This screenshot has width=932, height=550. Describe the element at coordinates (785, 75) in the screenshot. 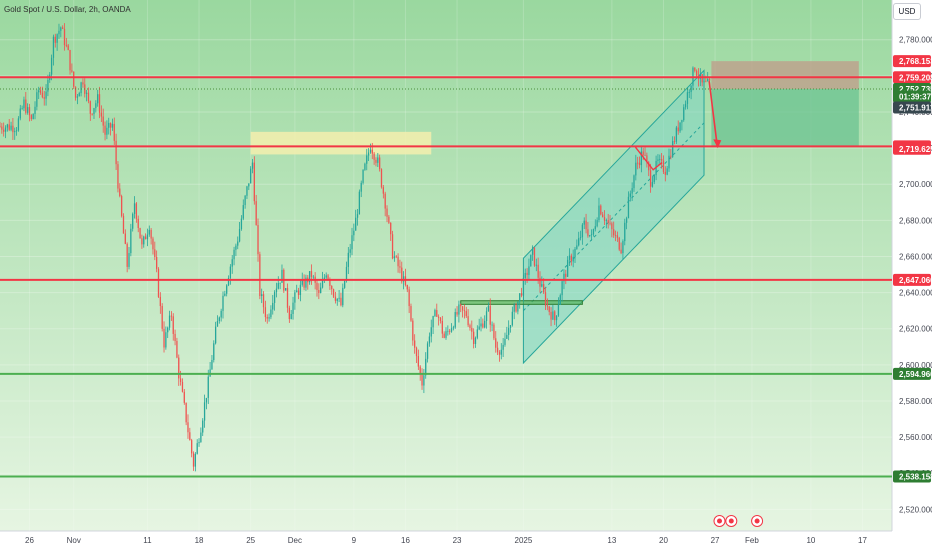

I see `stop-loss-zone` at that location.